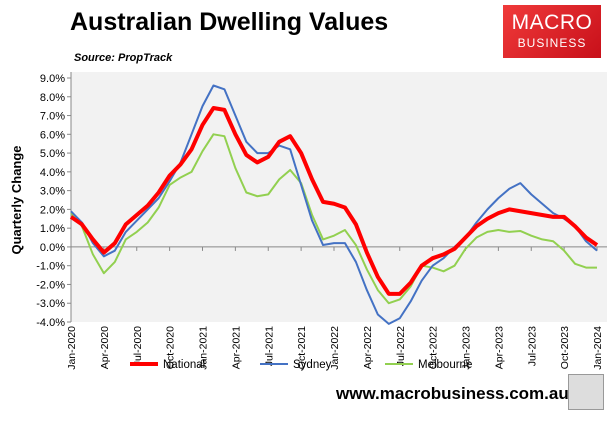  I want to click on y-tick-label: 0.0%, so click(52, 248).